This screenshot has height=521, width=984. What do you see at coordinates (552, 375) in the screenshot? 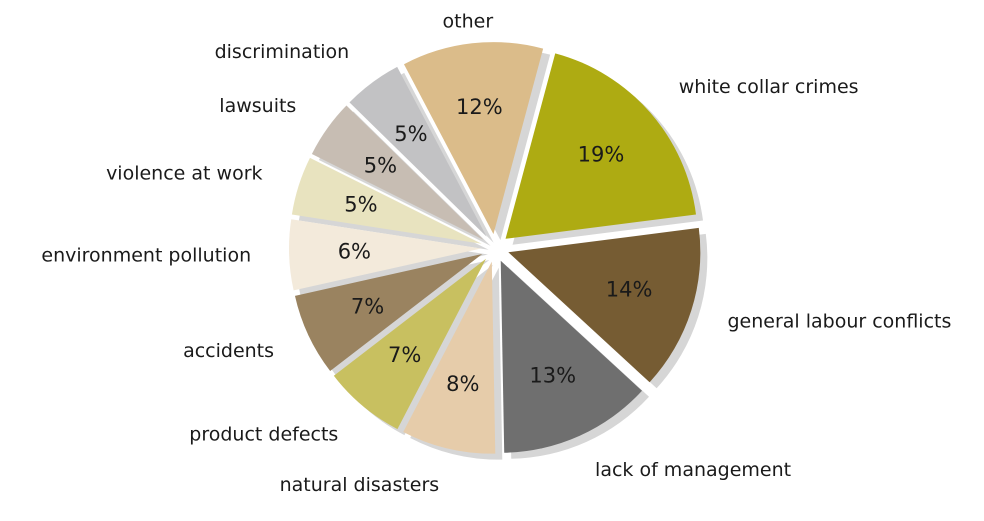
I see `value-label: 13%` at bounding box center [552, 375].